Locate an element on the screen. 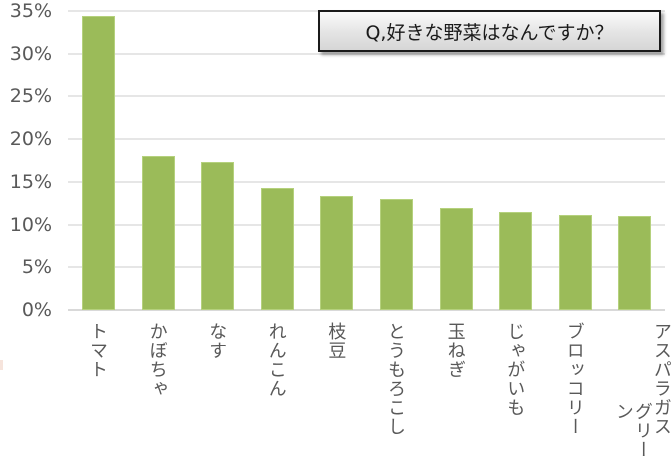 Image resolution: width=672 pixels, height=459 pixels. chart-title-text: Q,好きな野菜はなんですか？ is located at coordinates (489, 32).